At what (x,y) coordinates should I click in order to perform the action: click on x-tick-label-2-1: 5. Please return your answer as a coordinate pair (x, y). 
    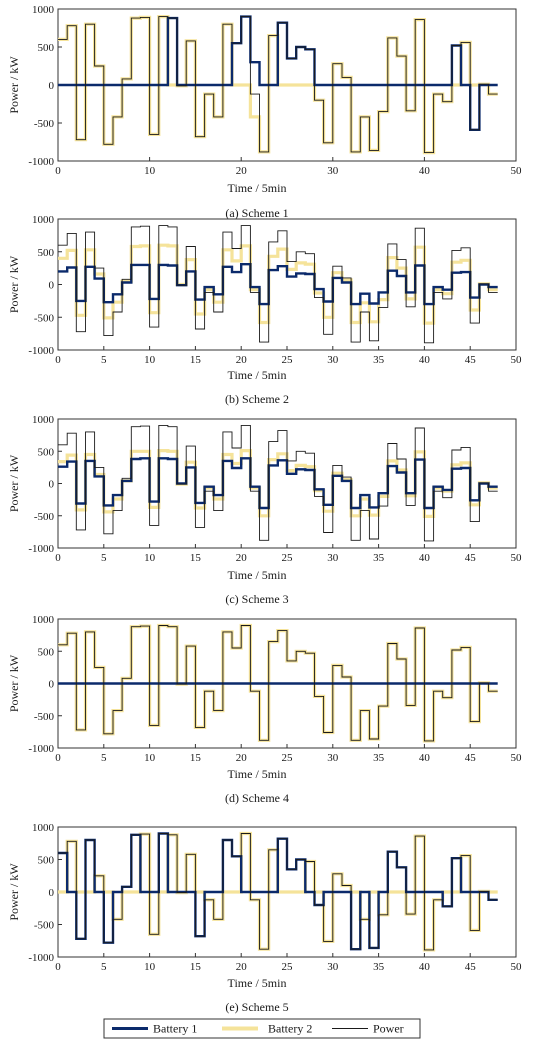
    Looking at the image, I should click on (104, 360).